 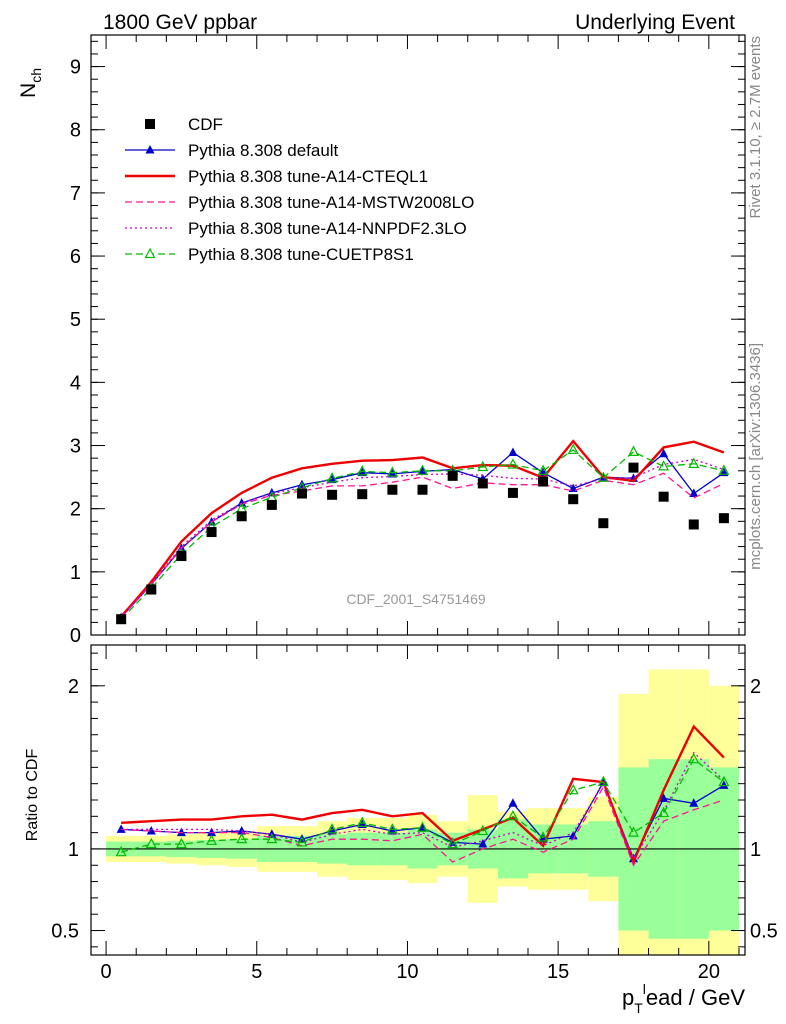 I want to click on main-y-tick-label: 7, so click(x=75, y=194).